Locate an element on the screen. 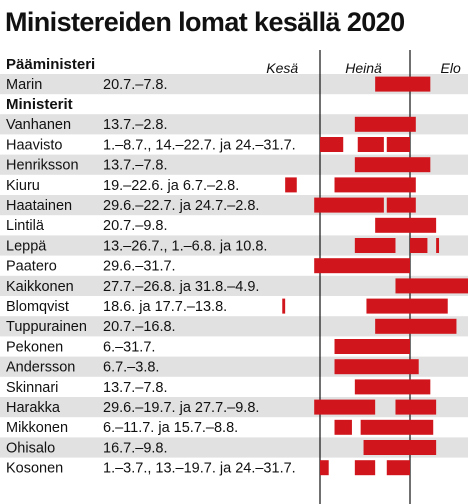 Image resolution: width=468 pixels, height=504 pixels. month-label: Heinä is located at coordinates (363, 68).